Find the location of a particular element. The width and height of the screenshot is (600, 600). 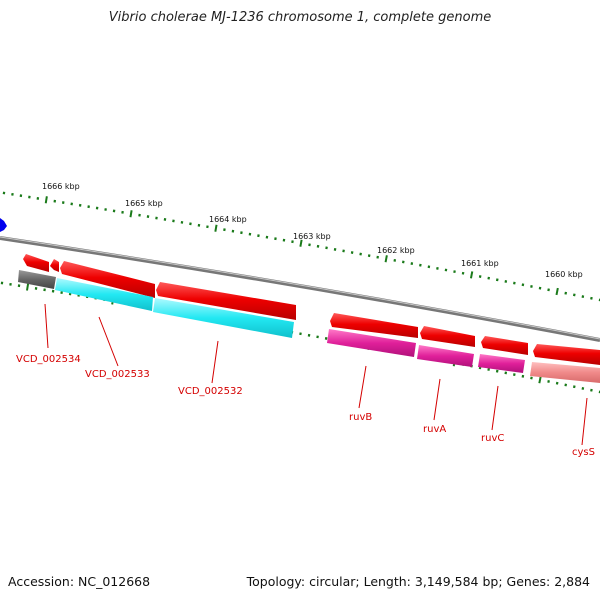

gene-label-ruvc: ruvC is located at coordinates (492, 438).